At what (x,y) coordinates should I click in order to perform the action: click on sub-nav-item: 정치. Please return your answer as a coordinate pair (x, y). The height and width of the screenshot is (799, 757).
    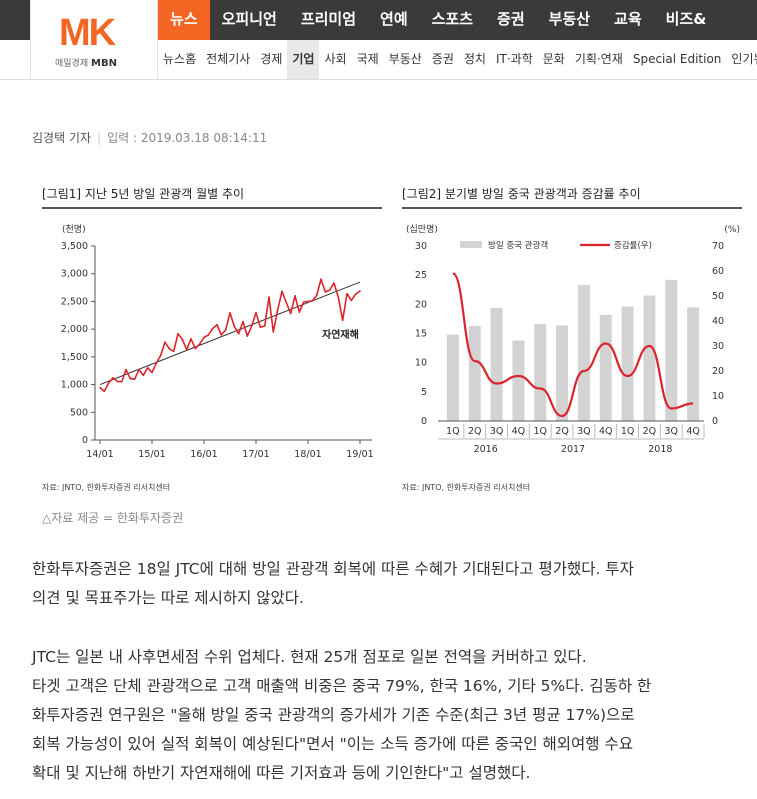
    Looking at the image, I should click on (474, 59).